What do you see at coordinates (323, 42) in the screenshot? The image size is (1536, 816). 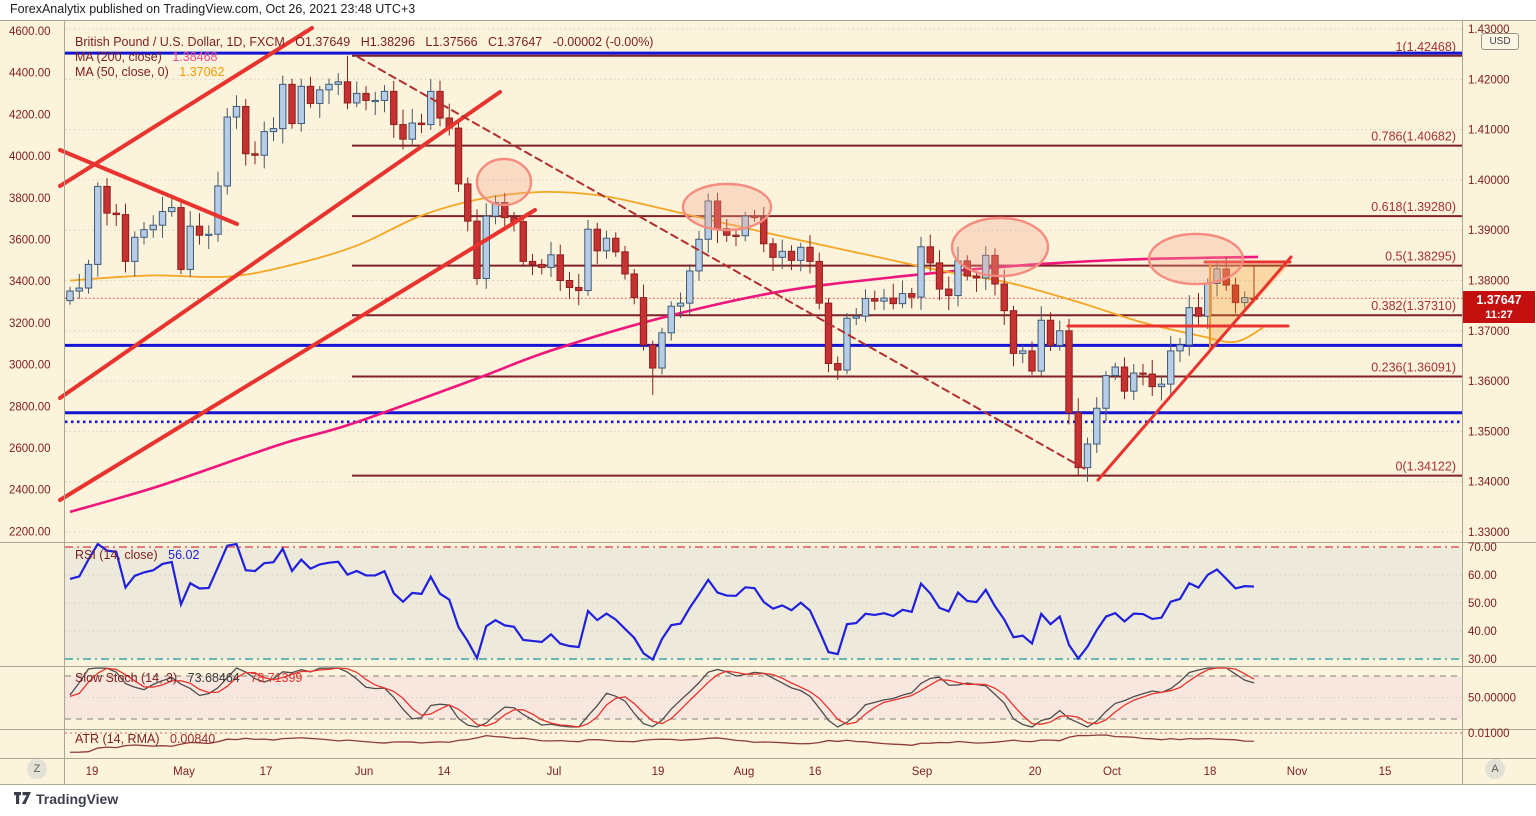 I see `ohlc-open: O1.37649` at bounding box center [323, 42].